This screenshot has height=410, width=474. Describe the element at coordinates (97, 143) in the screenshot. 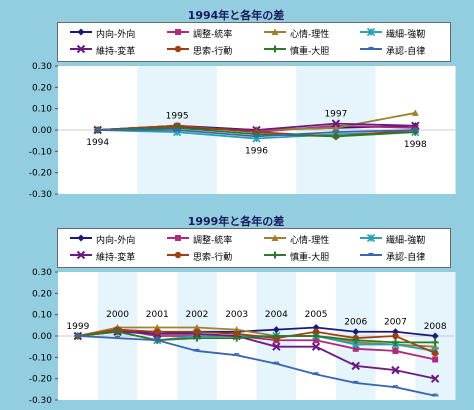

I see `x-tick-label: 1994` at that location.